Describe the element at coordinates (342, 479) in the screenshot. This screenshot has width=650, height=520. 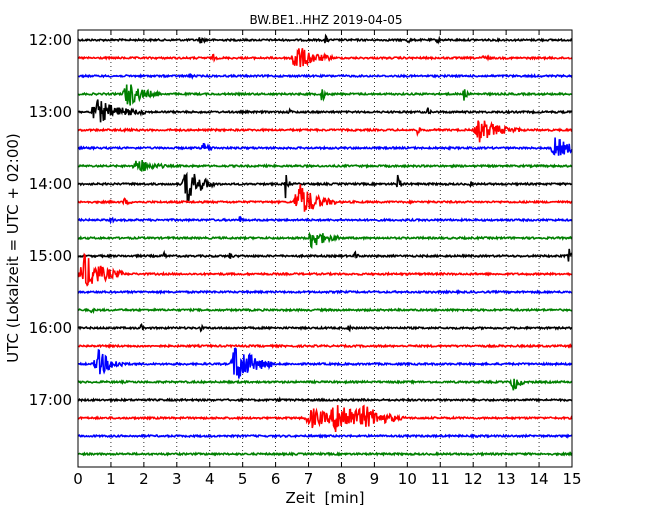
I see `x-tick-label: 8` at that location.